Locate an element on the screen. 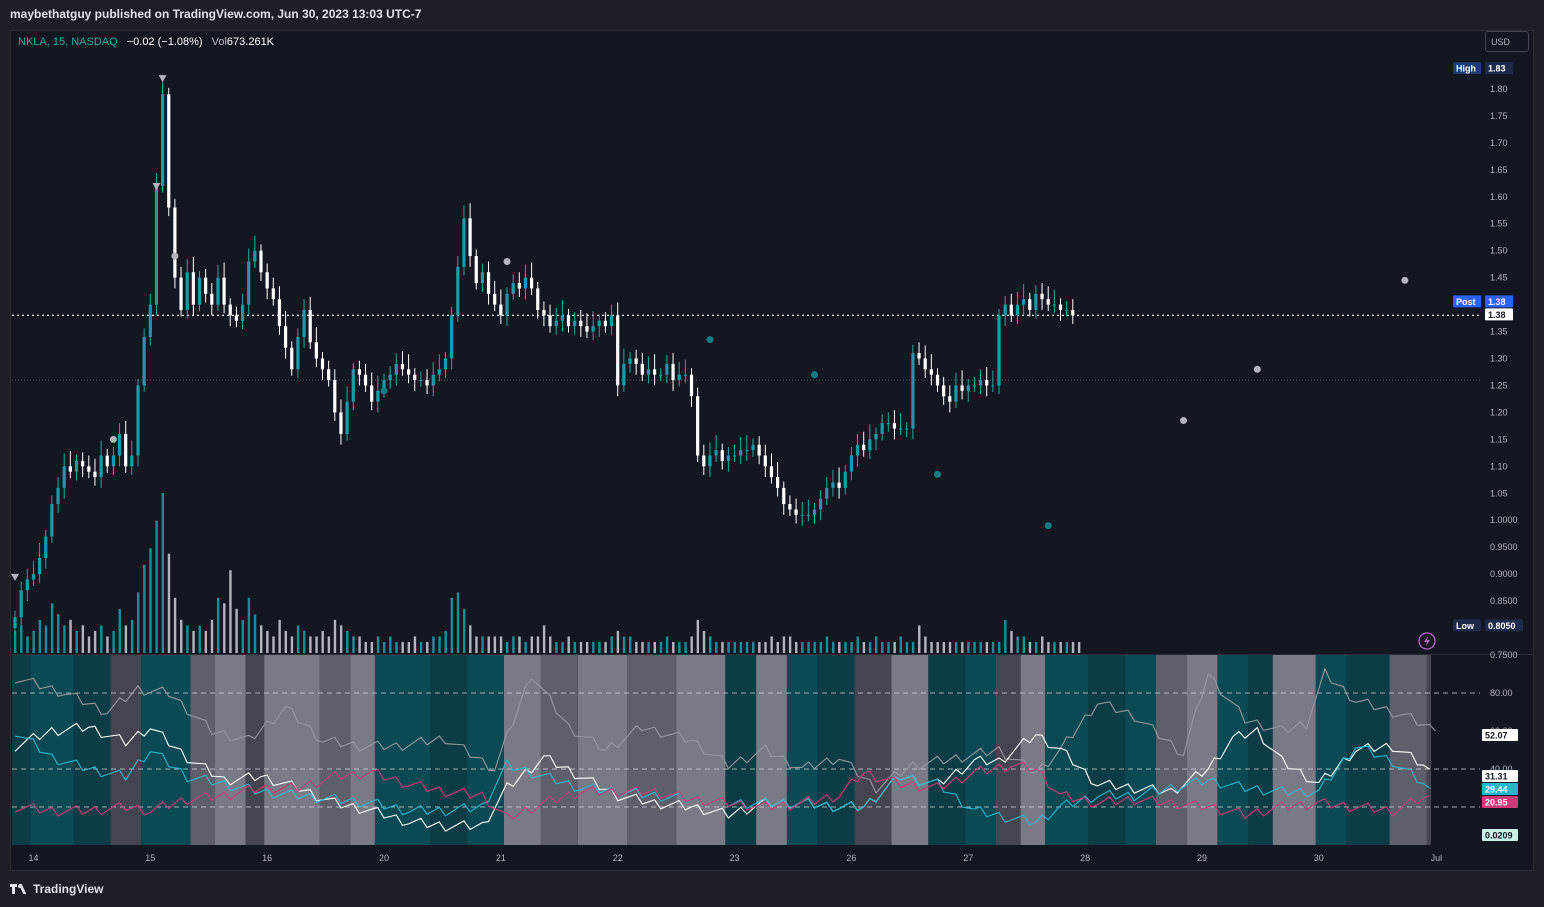 This screenshot has height=907, width=1544. indicator-value-badge is located at coordinates (1500, 789).